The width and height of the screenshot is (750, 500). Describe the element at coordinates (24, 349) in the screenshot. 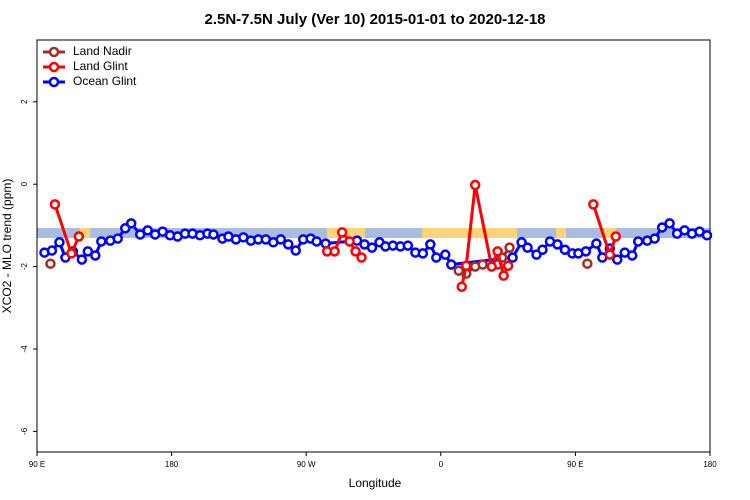

I see `y-tick-label: -4` at that location.